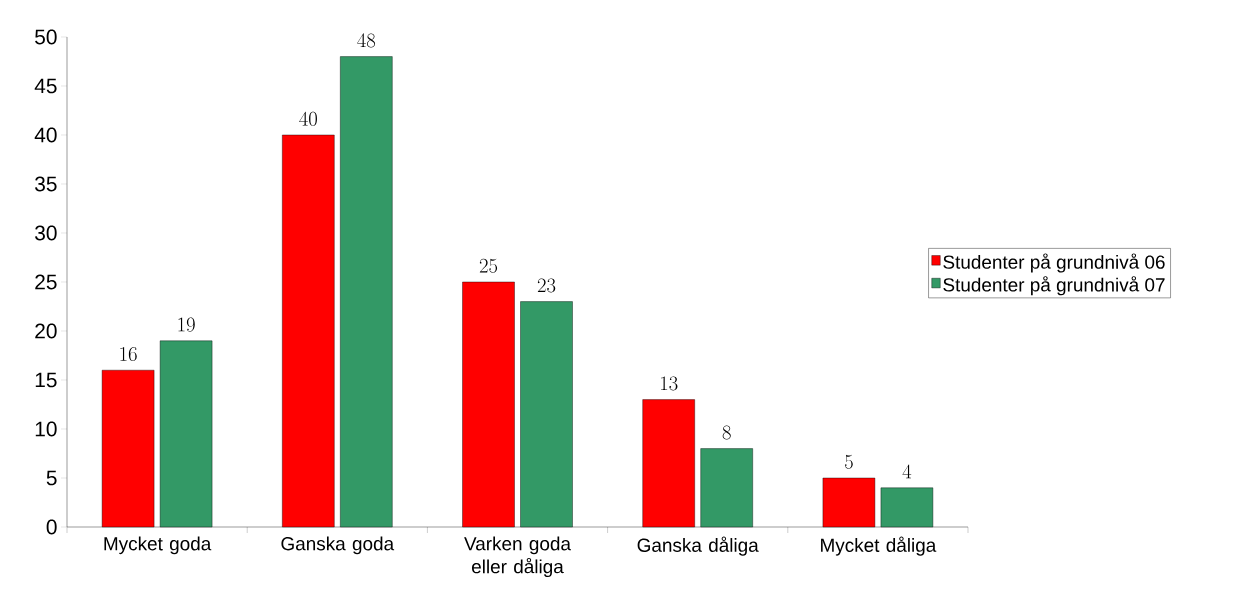  Describe the element at coordinates (669, 383) in the screenshot. I see `data-label: 13` at that location.